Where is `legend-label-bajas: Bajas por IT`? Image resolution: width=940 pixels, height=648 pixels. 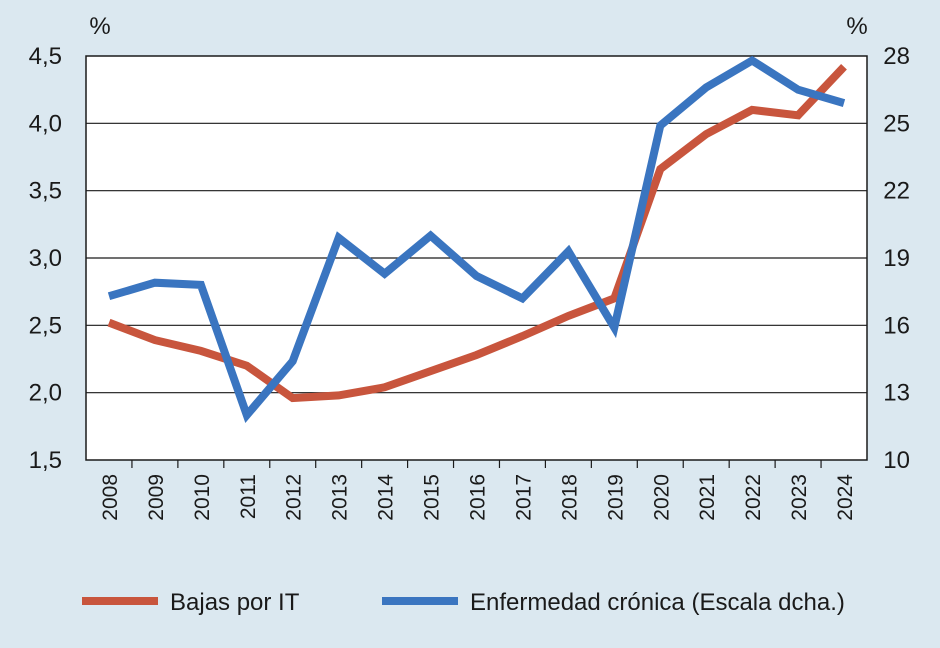 legend-label-bajas: Bajas por IT is located at coordinates (235, 602).